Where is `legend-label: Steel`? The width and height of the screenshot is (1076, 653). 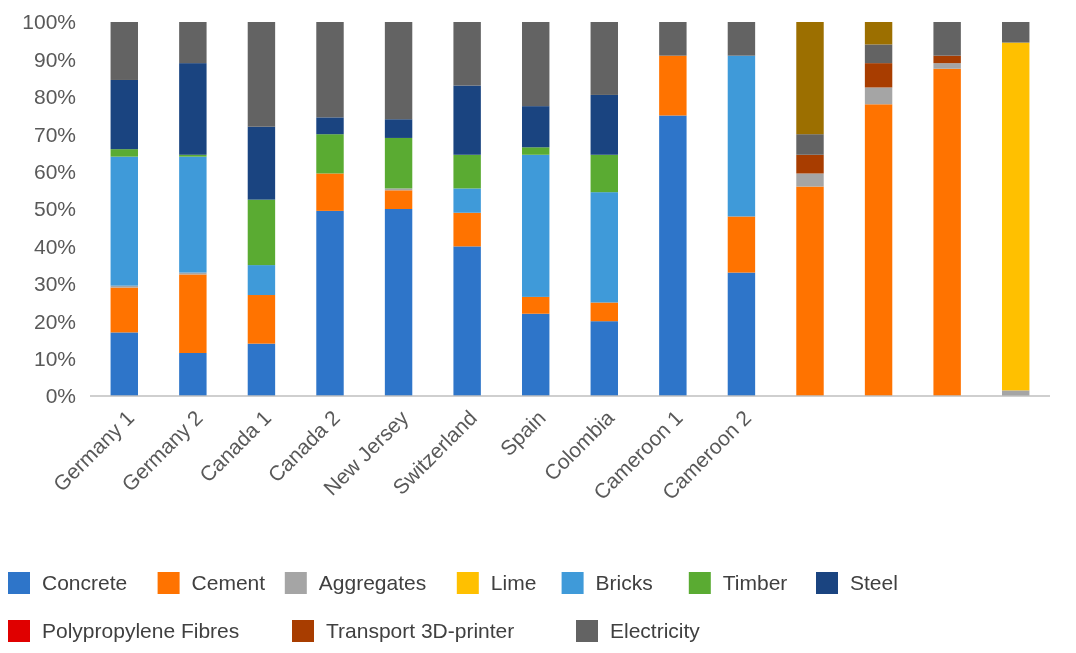
legend-label: Steel is located at coordinates (874, 583).